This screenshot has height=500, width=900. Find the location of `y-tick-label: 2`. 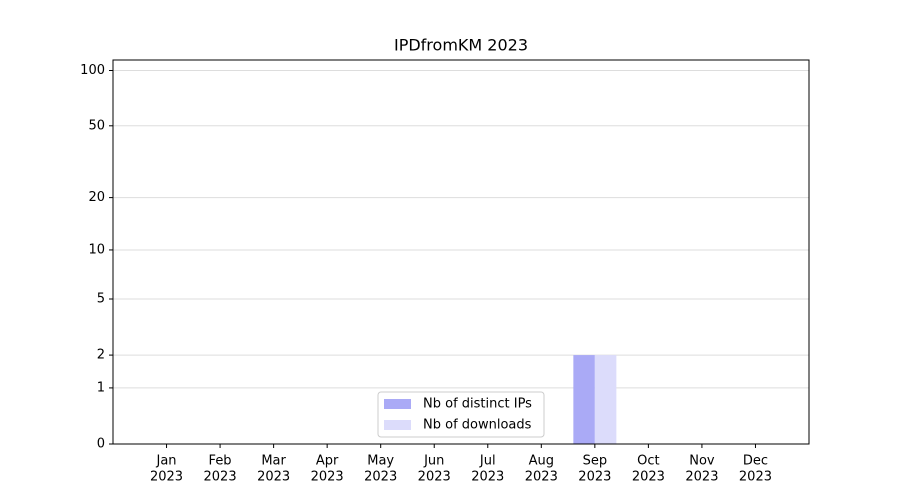

y-tick-label: 2 is located at coordinates (101, 355).